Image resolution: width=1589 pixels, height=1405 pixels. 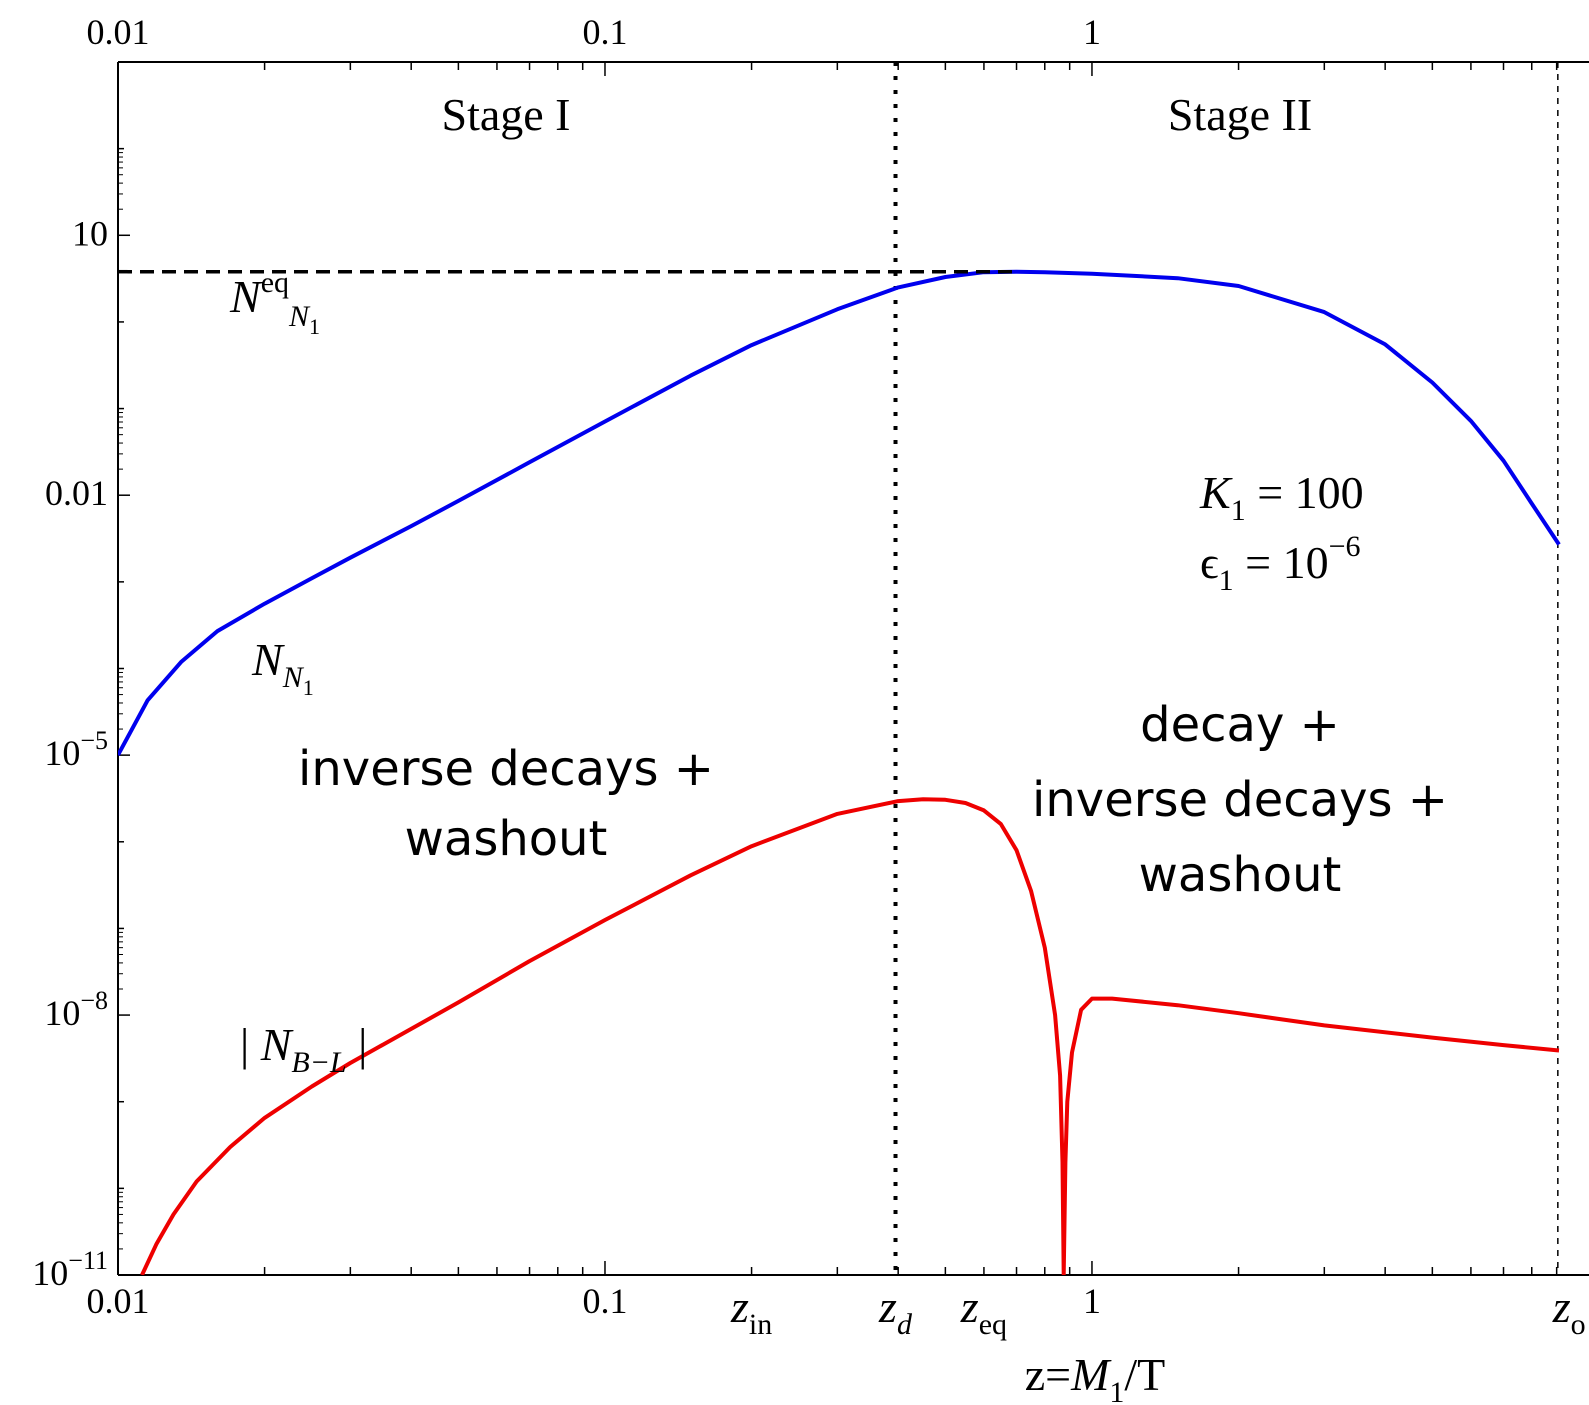 I want to click on right-process-line-3: washout, so click(x=1240, y=875).